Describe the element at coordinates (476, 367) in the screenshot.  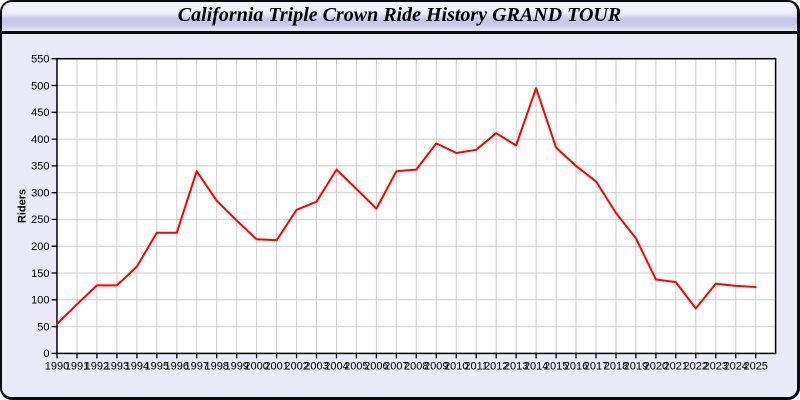
I see `svg-text: 2011` at that location.